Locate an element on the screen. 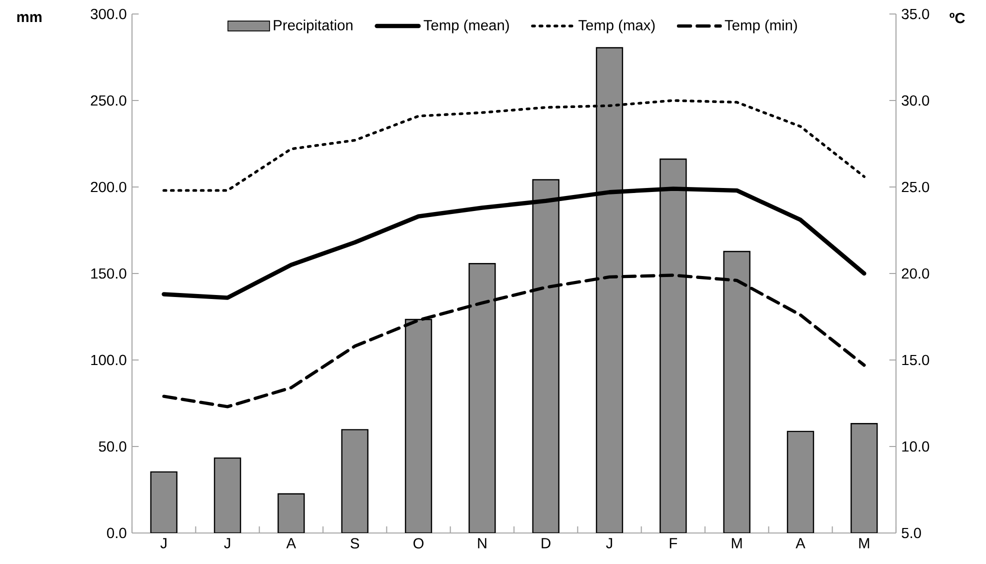 The width and height of the screenshot is (986, 564). y-tick-label: 50.0 is located at coordinates (112, 446).